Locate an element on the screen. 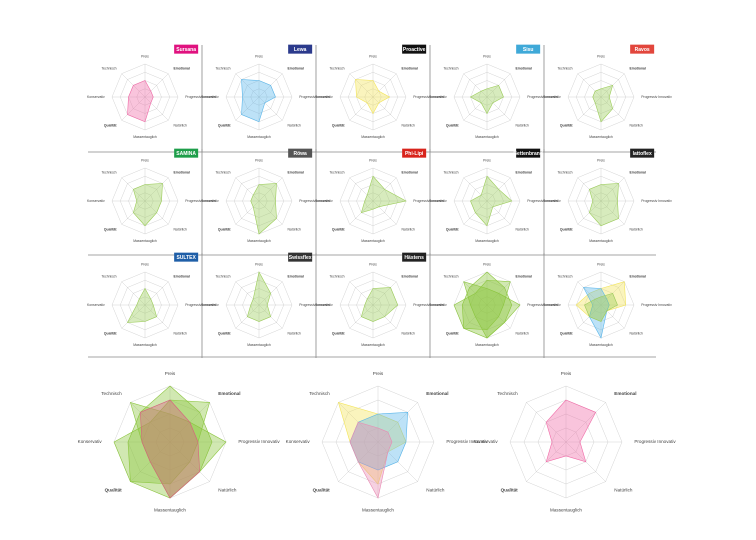 This screenshot has width=756, height=540. brand-name: SAMINA is located at coordinates (186, 154).